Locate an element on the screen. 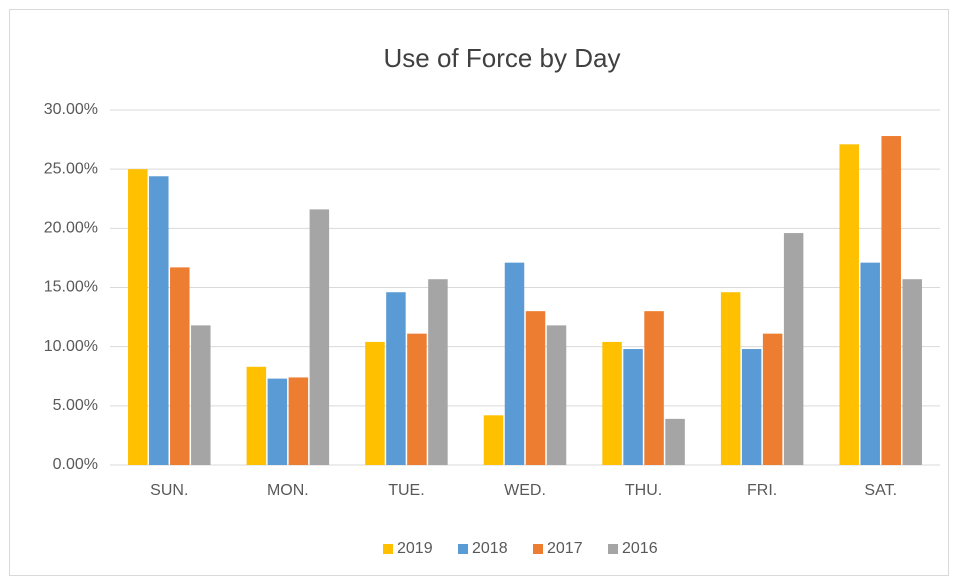 This screenshot has height=585, width=958. chart-title: Use of Force by Day is located at coordinates (502, 58).